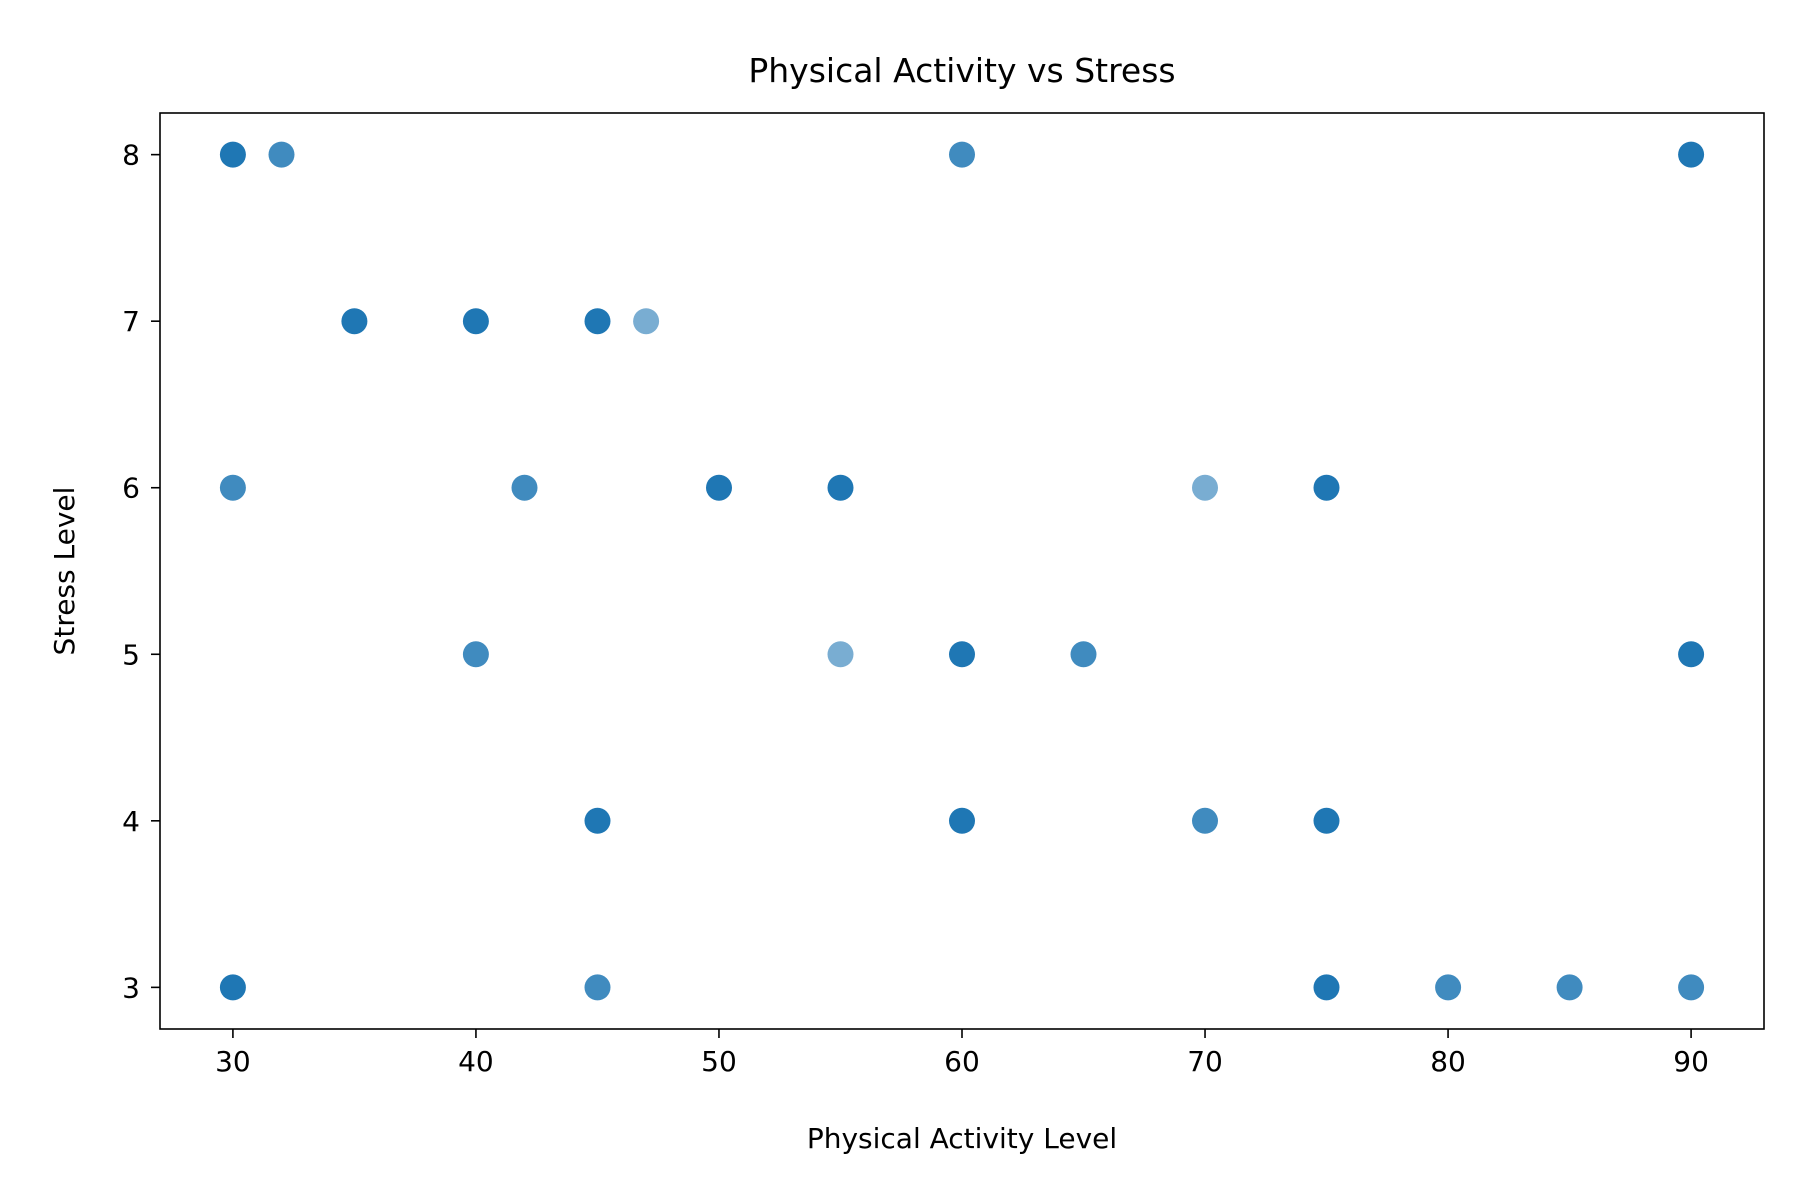 The height and width of the screenshot is (1200, 1800). What do you see at coordinates (131, 321) in the screenshot?
I see `y-tick-label-7: 7` at bounding box center [131, 321].